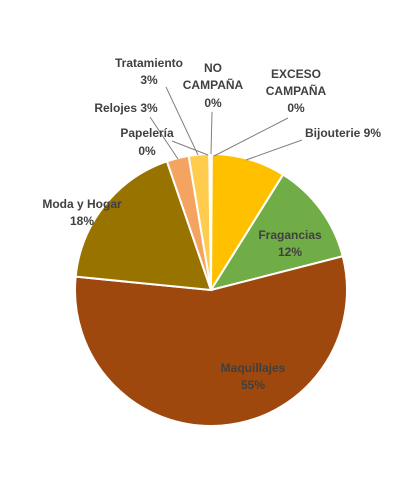 This screenshot has width=410, height=490. What do you see at coordinates (82, 204) in the screenshot?
I see `slice-label: Moda y Hogar` at bounding box center [82, 204].